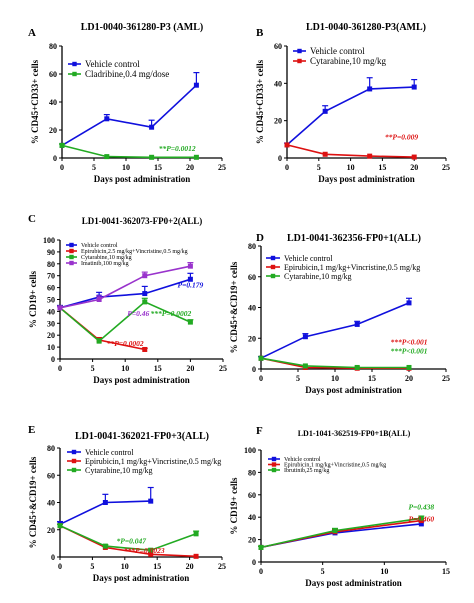 The width and height of the screenshot is (474, 603). I want to click on x-axis-label: Days post administration, so click(142, 179).